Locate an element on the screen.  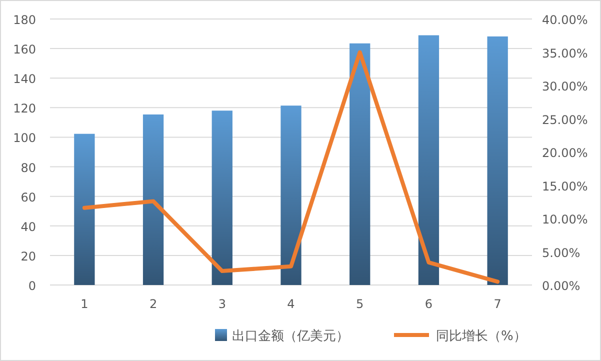
legend-label: 出口金额（亿美元） is located at coordinates (290, 336).